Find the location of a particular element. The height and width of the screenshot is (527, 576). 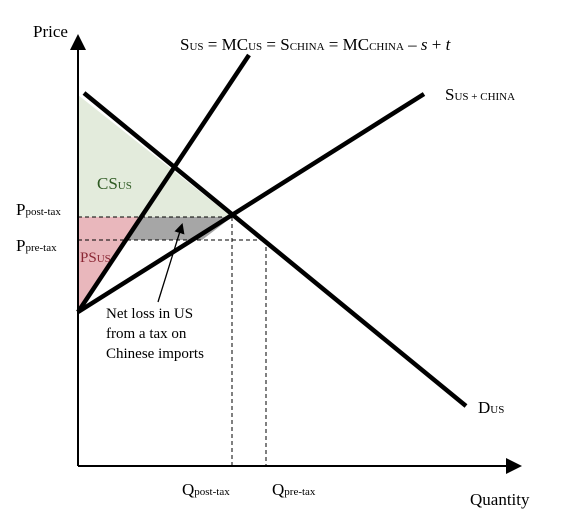

demand-us-label: DUS is located at coordinates (491, 407).